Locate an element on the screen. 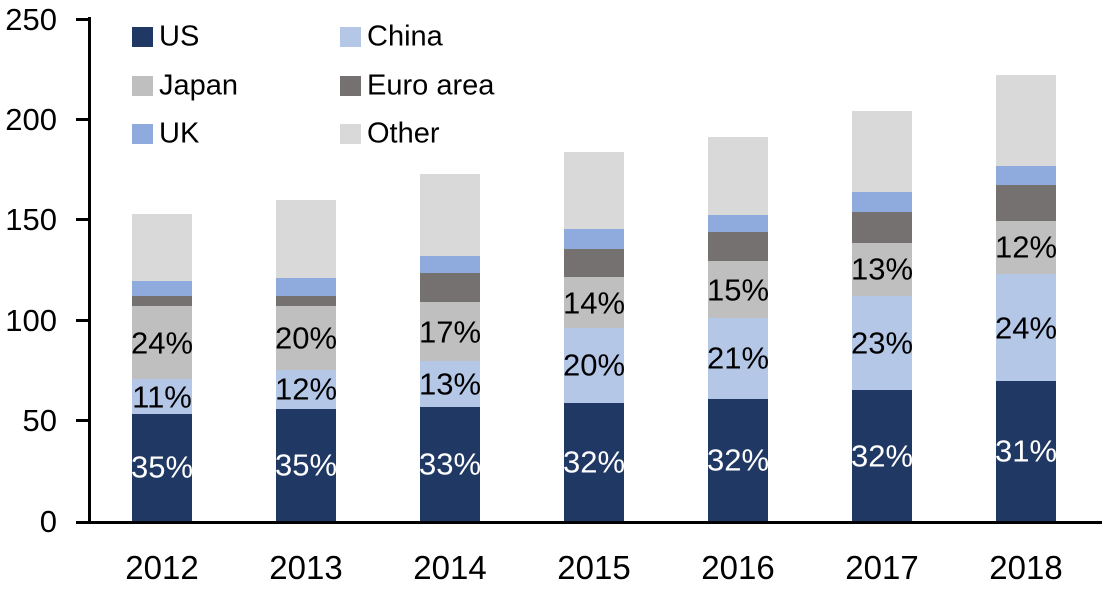  legend-swatch-us is located at coordinates (142, 37).